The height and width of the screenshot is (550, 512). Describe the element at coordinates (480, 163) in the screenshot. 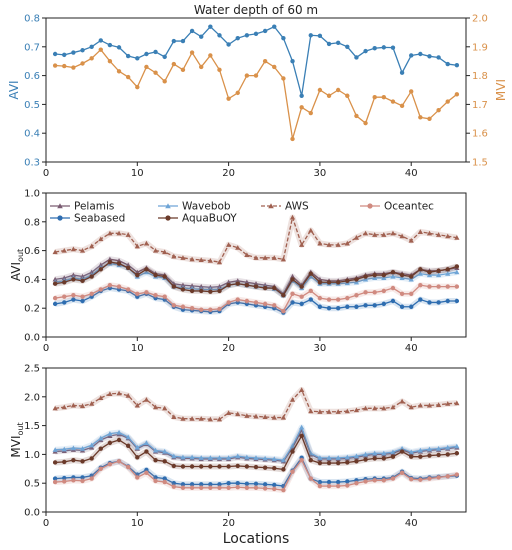

I see `y-right-tick-label: 1.5` at that location.